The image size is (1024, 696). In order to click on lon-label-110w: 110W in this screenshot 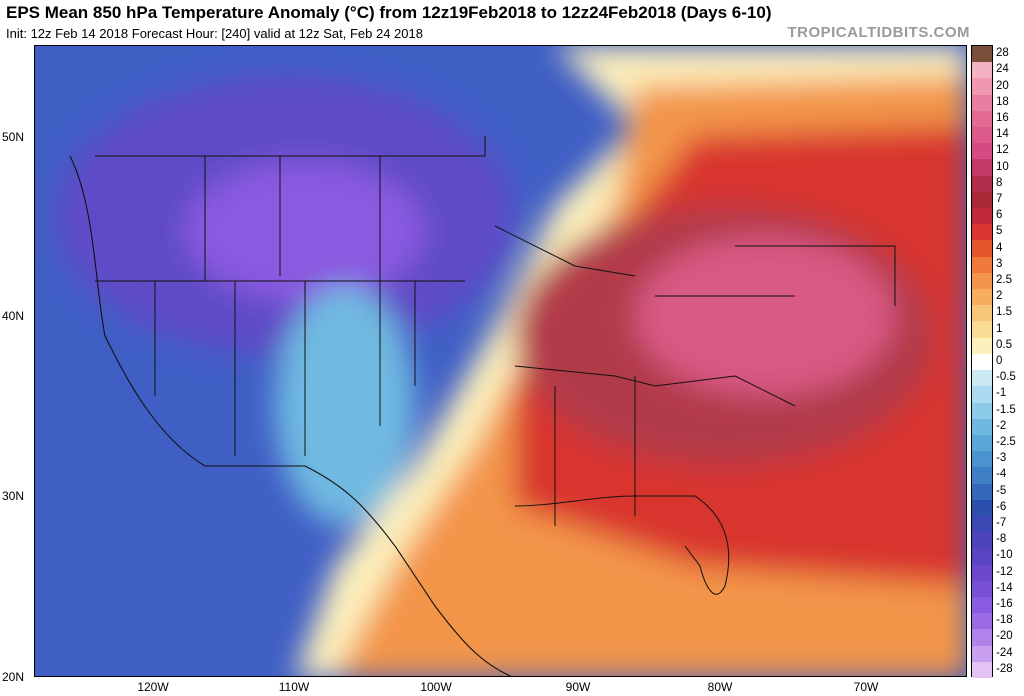, I will do `click(294, 687)`.